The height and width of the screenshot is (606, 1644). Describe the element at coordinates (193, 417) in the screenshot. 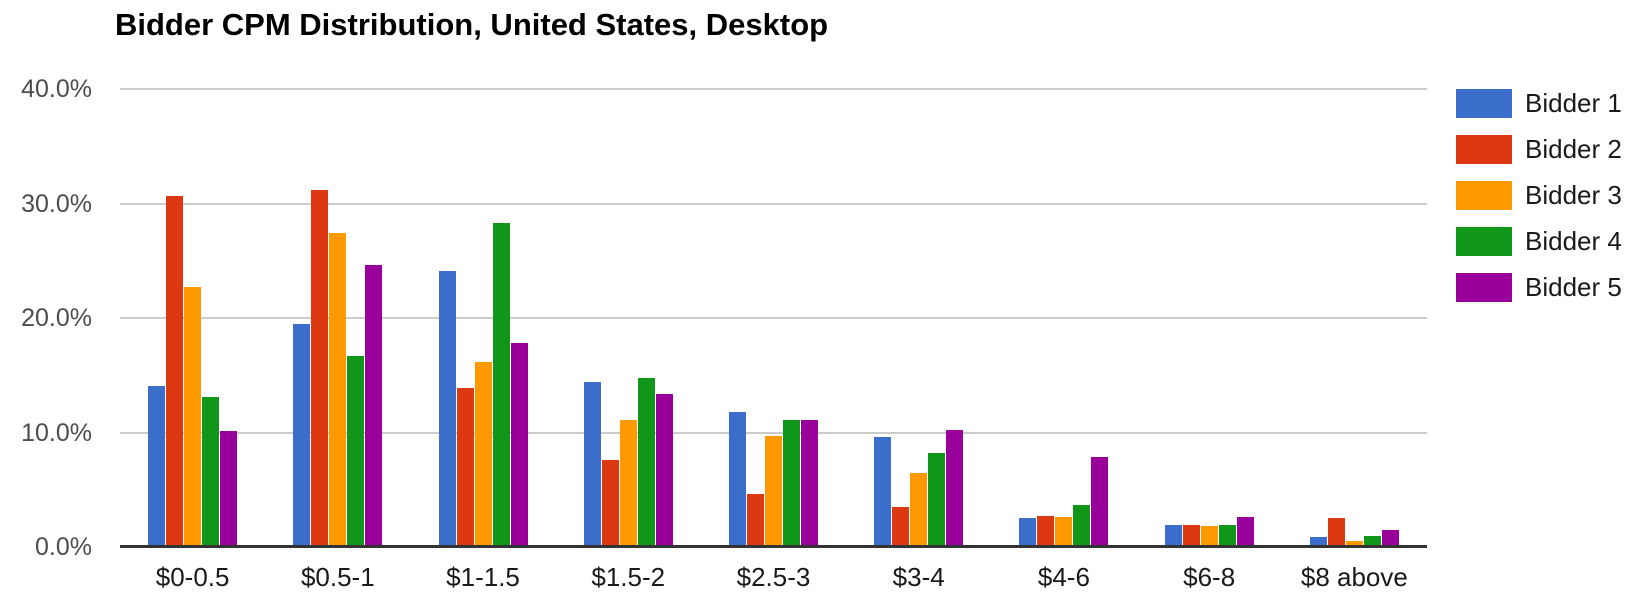

I see `bar-bidder3-$0-0.5` at that location.